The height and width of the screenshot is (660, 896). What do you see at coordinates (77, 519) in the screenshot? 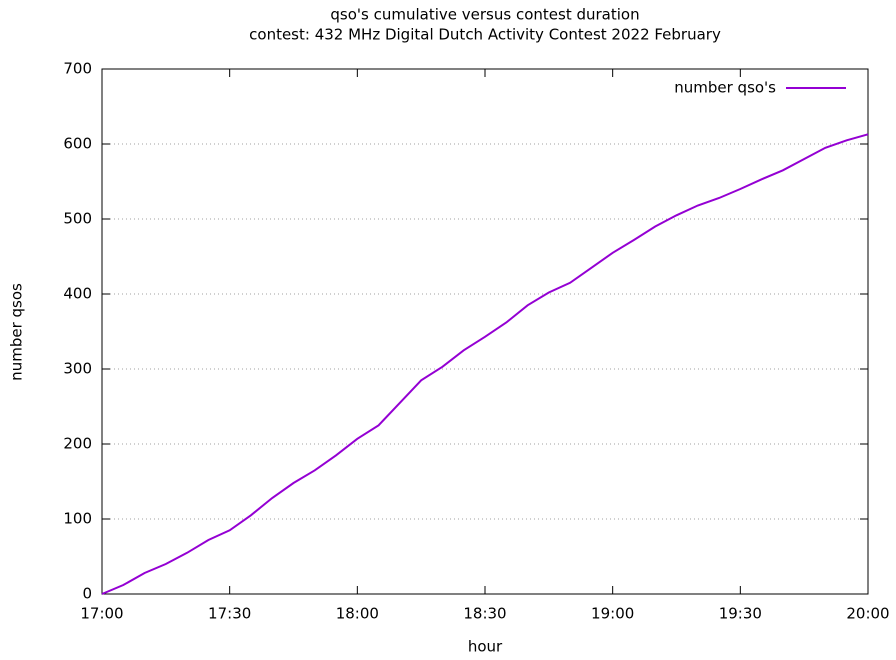
I see `y-tick-label: 100` at bounding box center [77, 519].